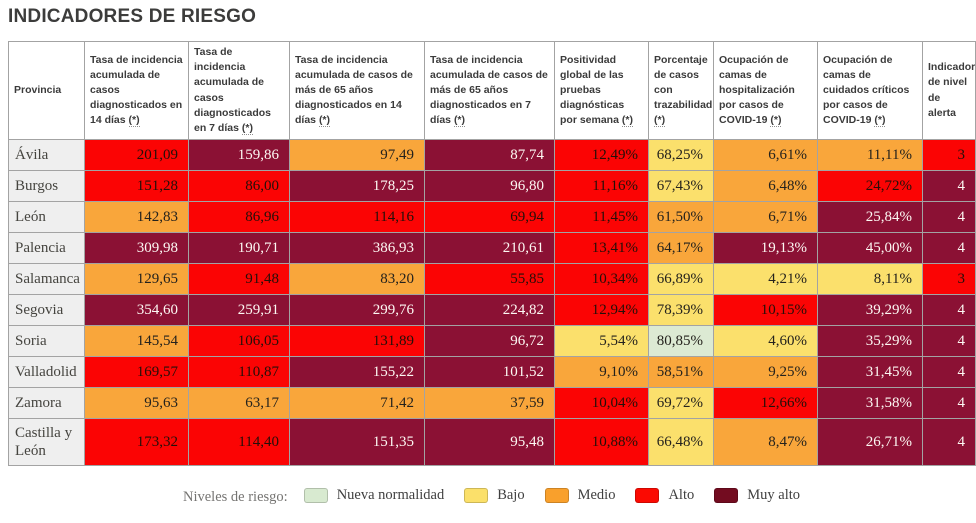 The height and width of the screenshot is (523, 976). Describe the element at coordinates (664, 495) in the screenshot. I see `legend-item-alto: Alto` at that location.